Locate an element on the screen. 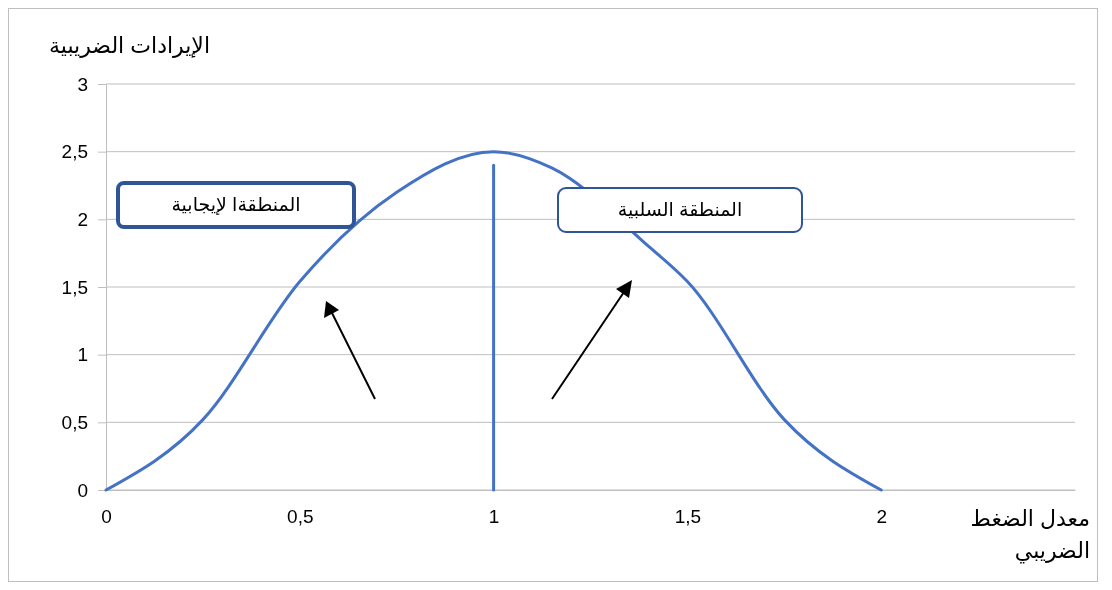  x-axis-title: معدل الضغط الضريبي is located at coordinates (1030, 535).